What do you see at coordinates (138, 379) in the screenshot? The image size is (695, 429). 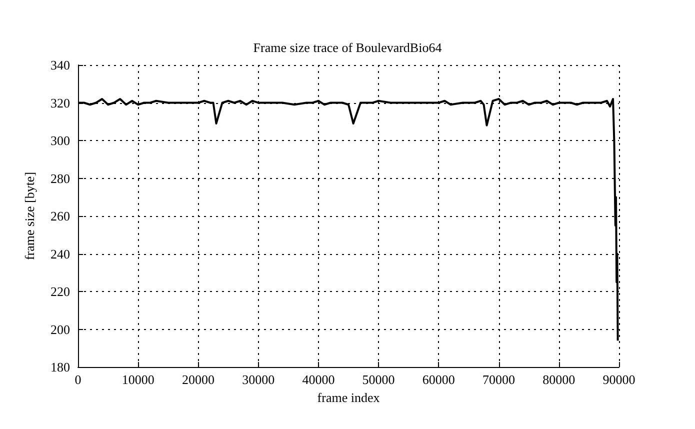 I see `x-tick-label: 10000` at bounding box center [138, 379].